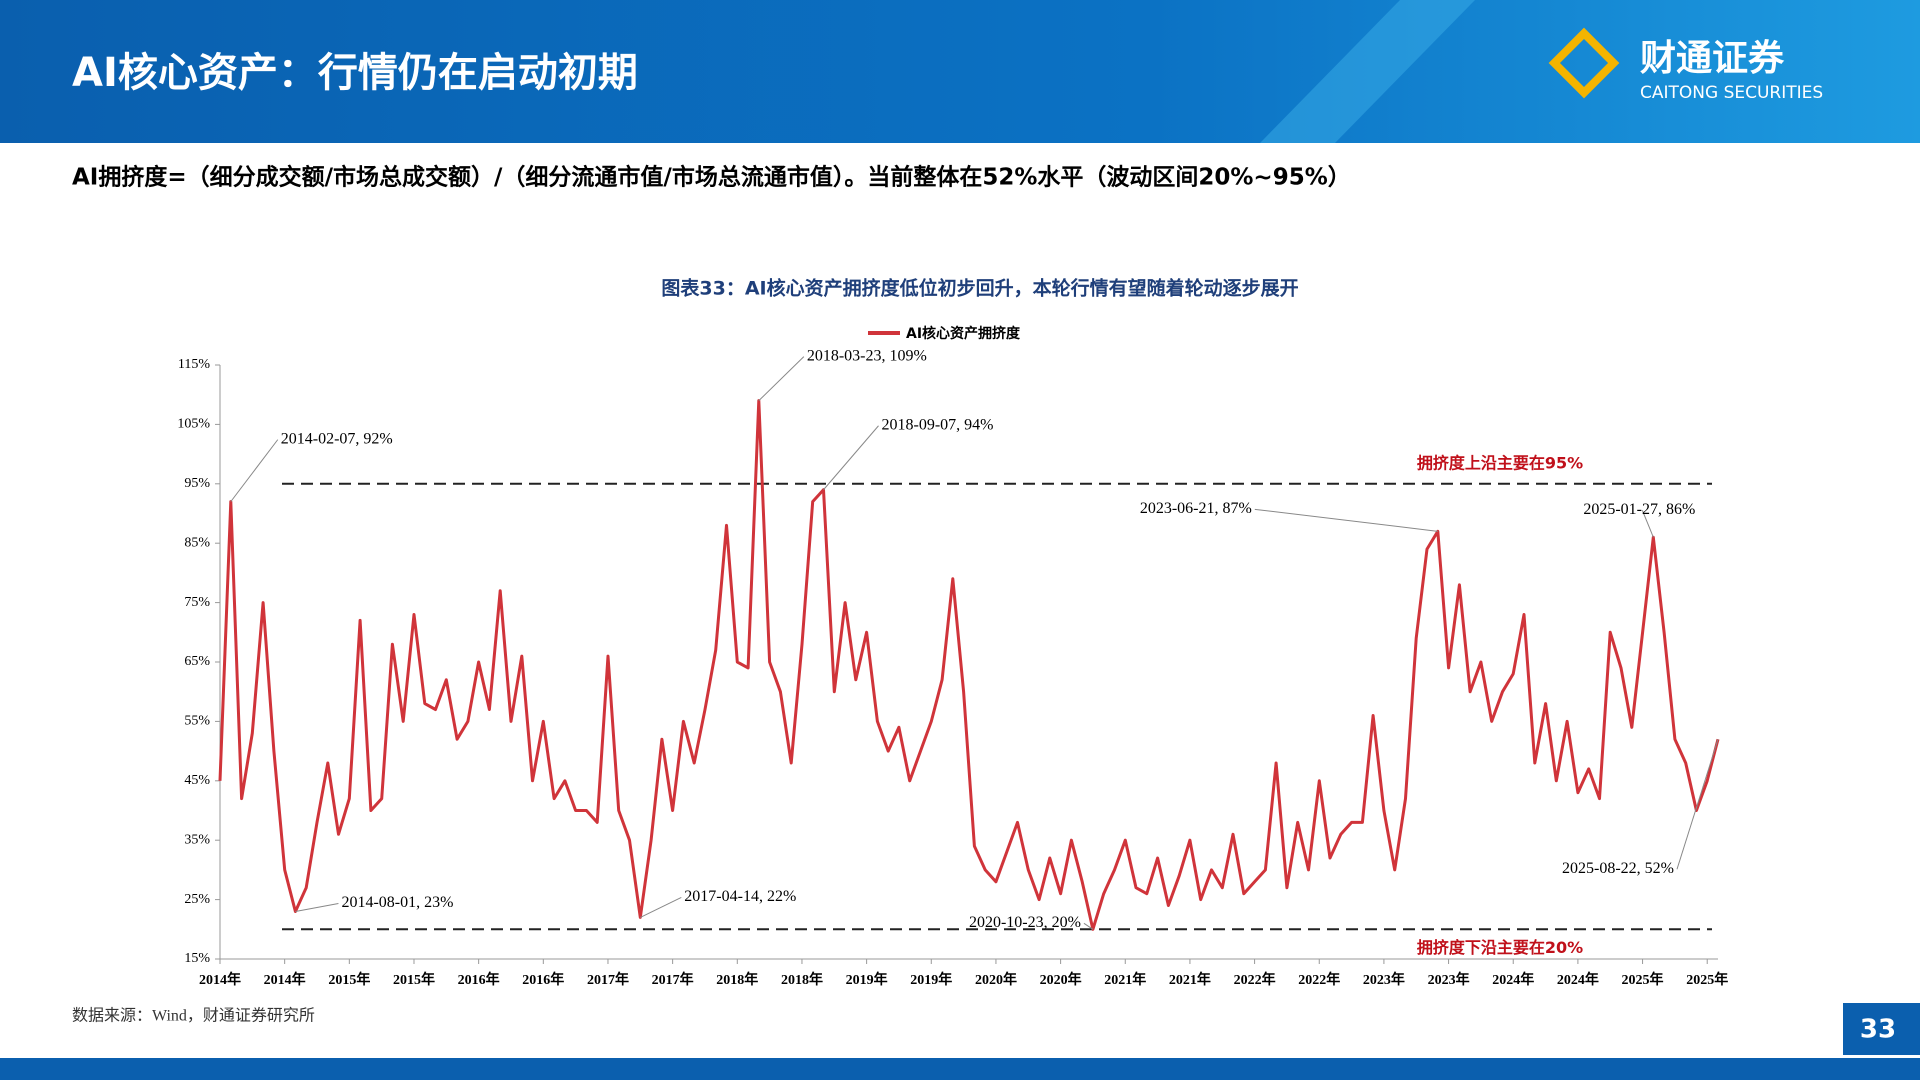 The width and height of the screenshot is (1920, 1084). What do you see at coordinates (867, 355) in the screenshot?
I see `annotation: 2018-03-23, 109%` at bounding box center [867, 355].